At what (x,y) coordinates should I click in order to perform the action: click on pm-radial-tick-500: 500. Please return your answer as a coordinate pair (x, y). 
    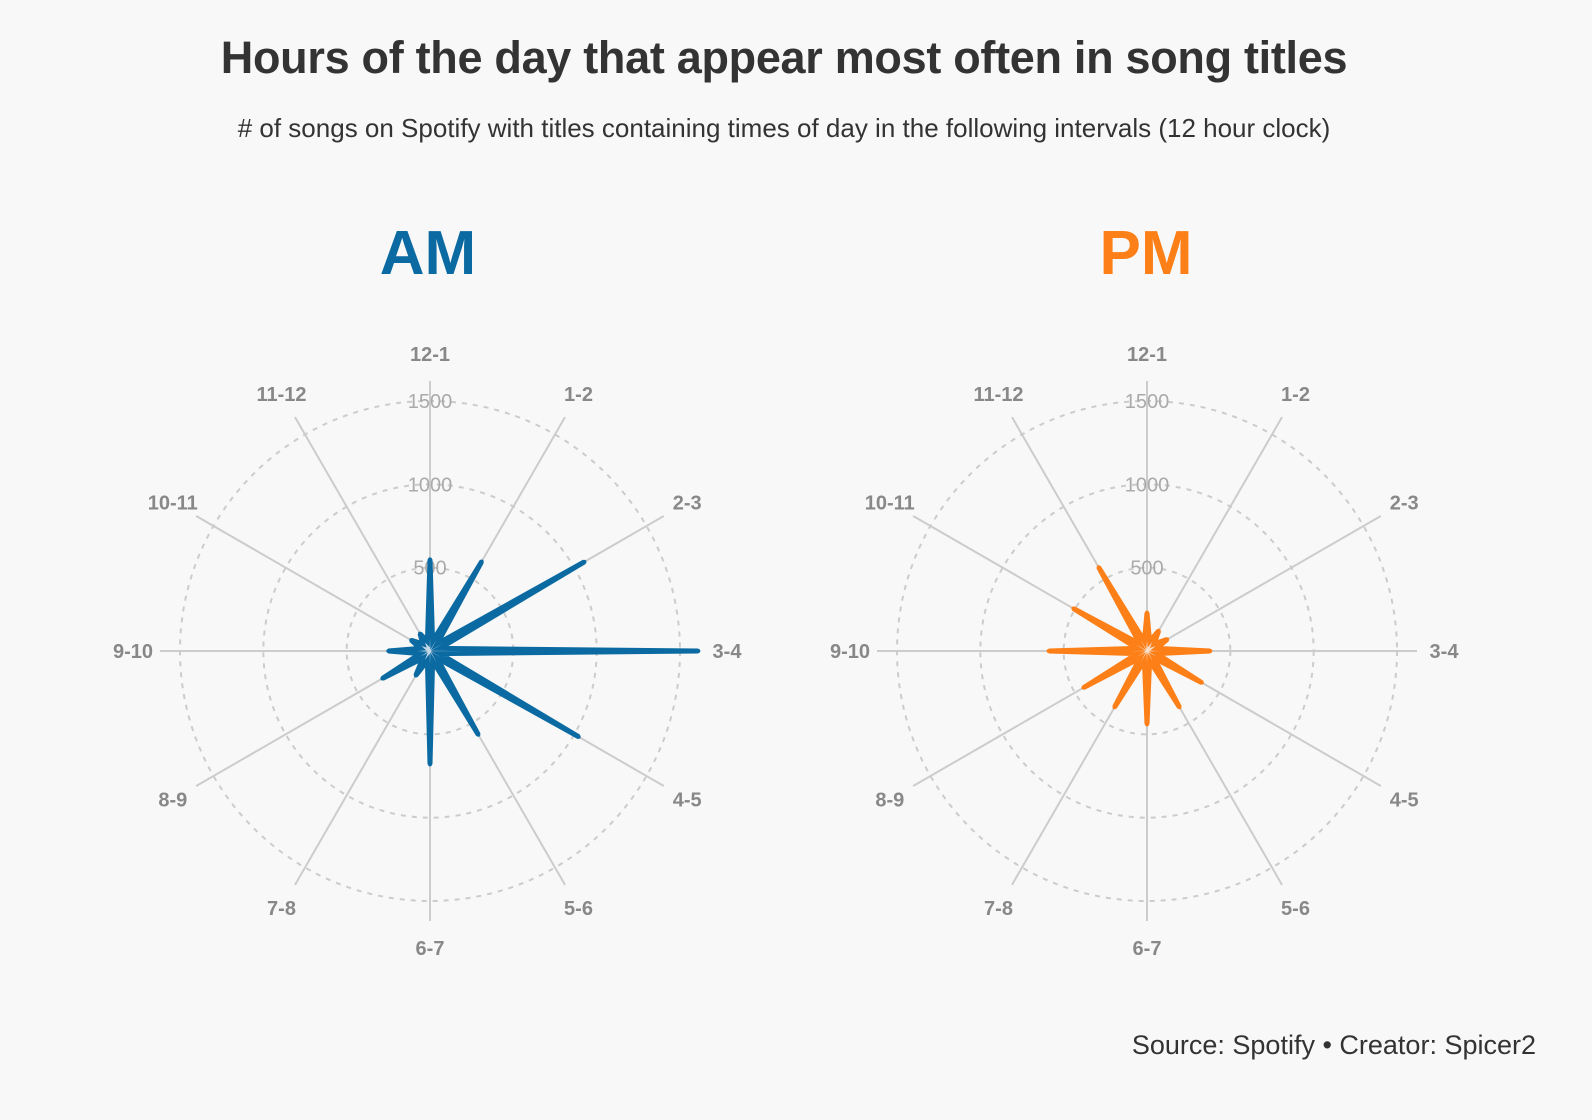
    Looking at the image, I should click on (1146, 569).